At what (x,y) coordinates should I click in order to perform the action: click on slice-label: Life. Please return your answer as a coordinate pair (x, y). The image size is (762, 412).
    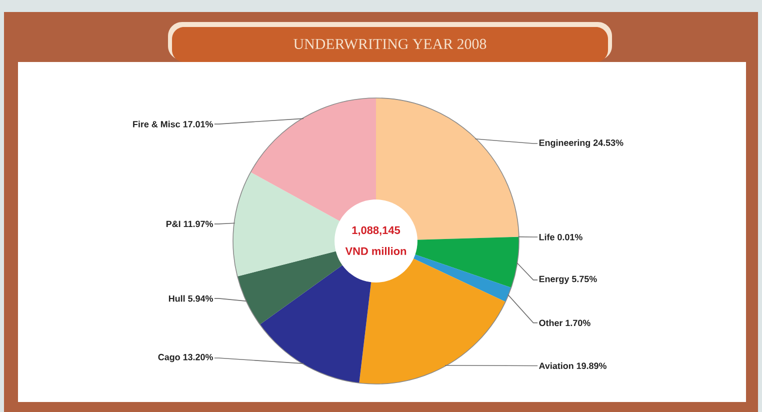
    Looking at the image, I should click on (546, 237).